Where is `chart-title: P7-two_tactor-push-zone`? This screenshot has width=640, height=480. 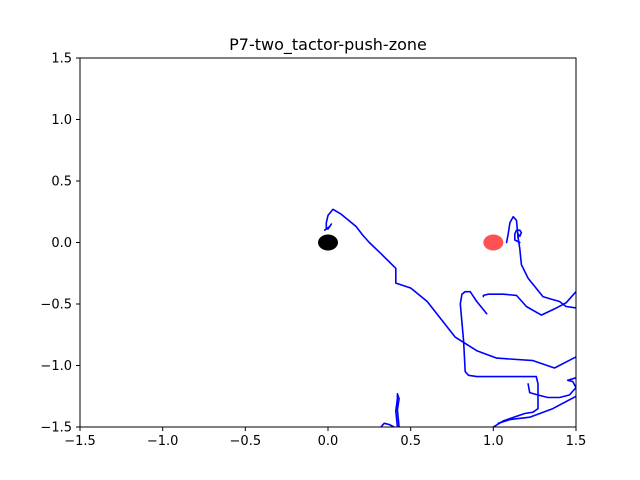 chart-title: P7-two_tactor-push-zone is located at coordinates (328, 45).